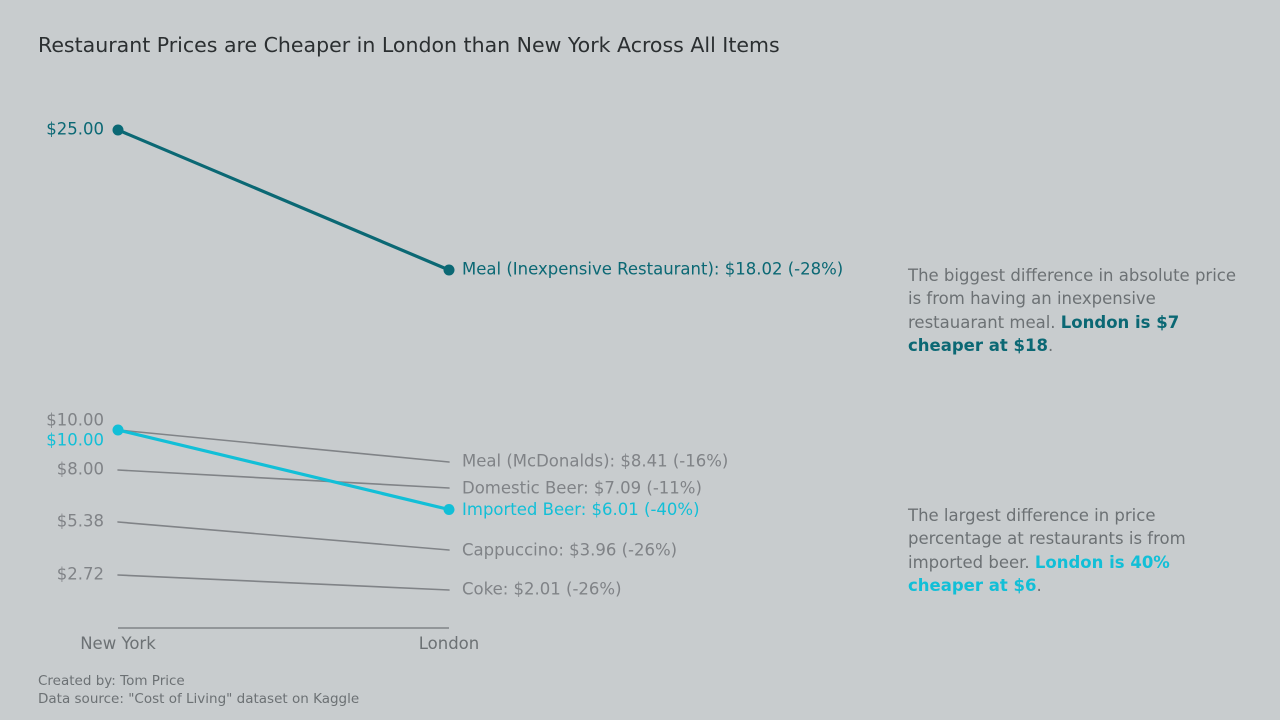 The height and width of the screenshot is (720, 1280). Describe the element at coordinates (1039, 573) in the screenshot. I see `annotation-beer-highlight: London is 40% cheaper at $6` at that location.